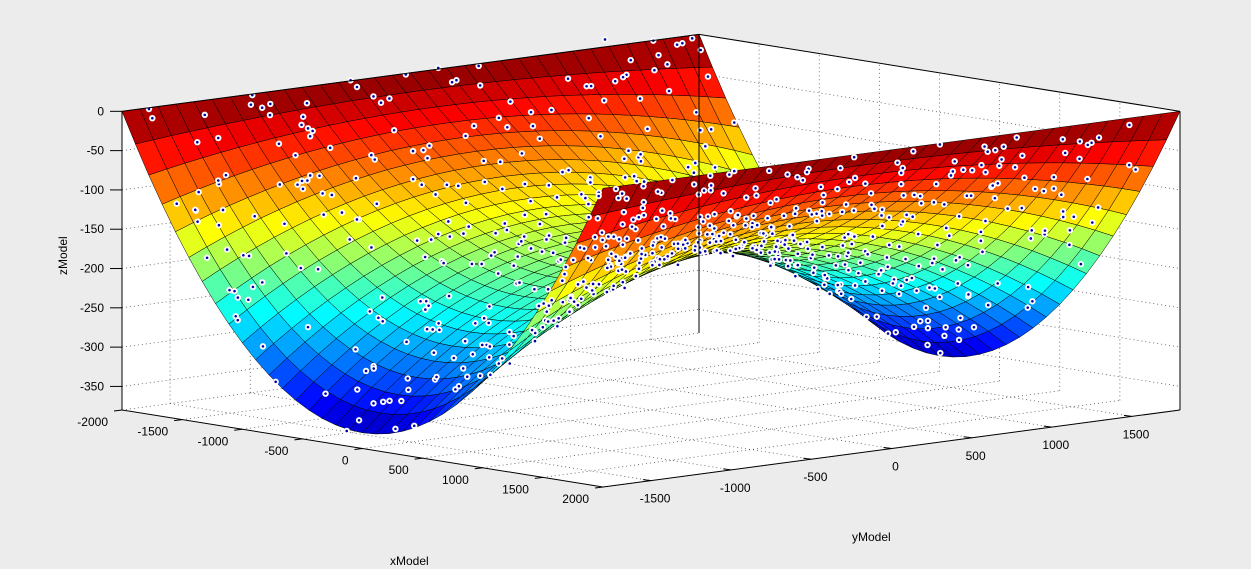 Image resolution: width=1251 pixels, height=569 pixels. I want to click on x-tick-label: -1500, so click(152, 432).